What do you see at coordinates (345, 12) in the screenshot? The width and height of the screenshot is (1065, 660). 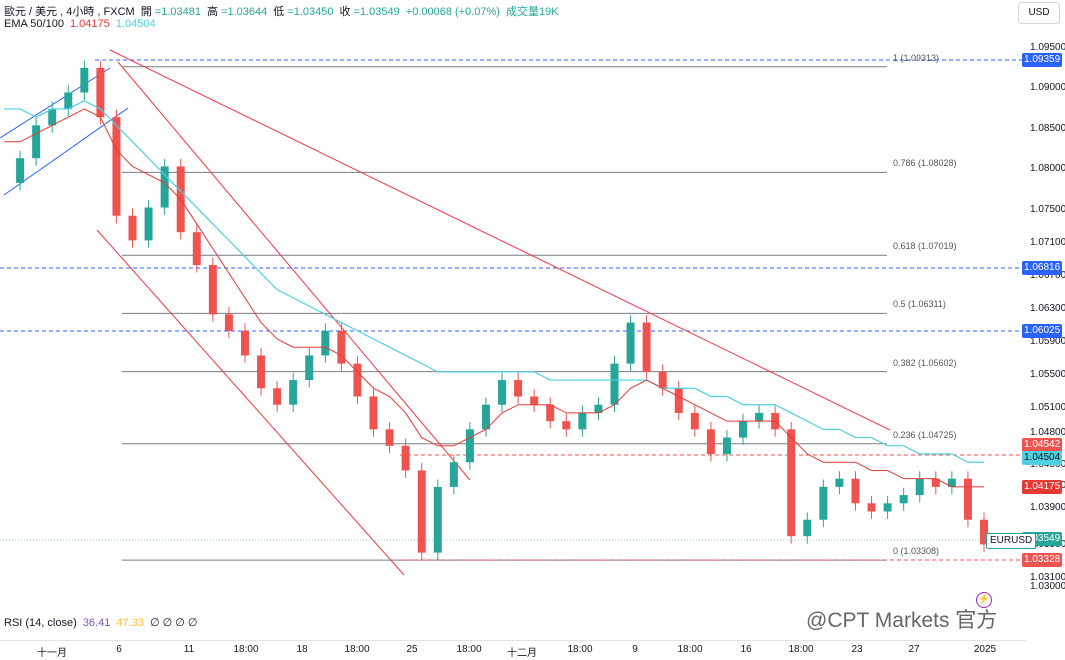 I see `close-label: 收` at bounding box center [345, 12].